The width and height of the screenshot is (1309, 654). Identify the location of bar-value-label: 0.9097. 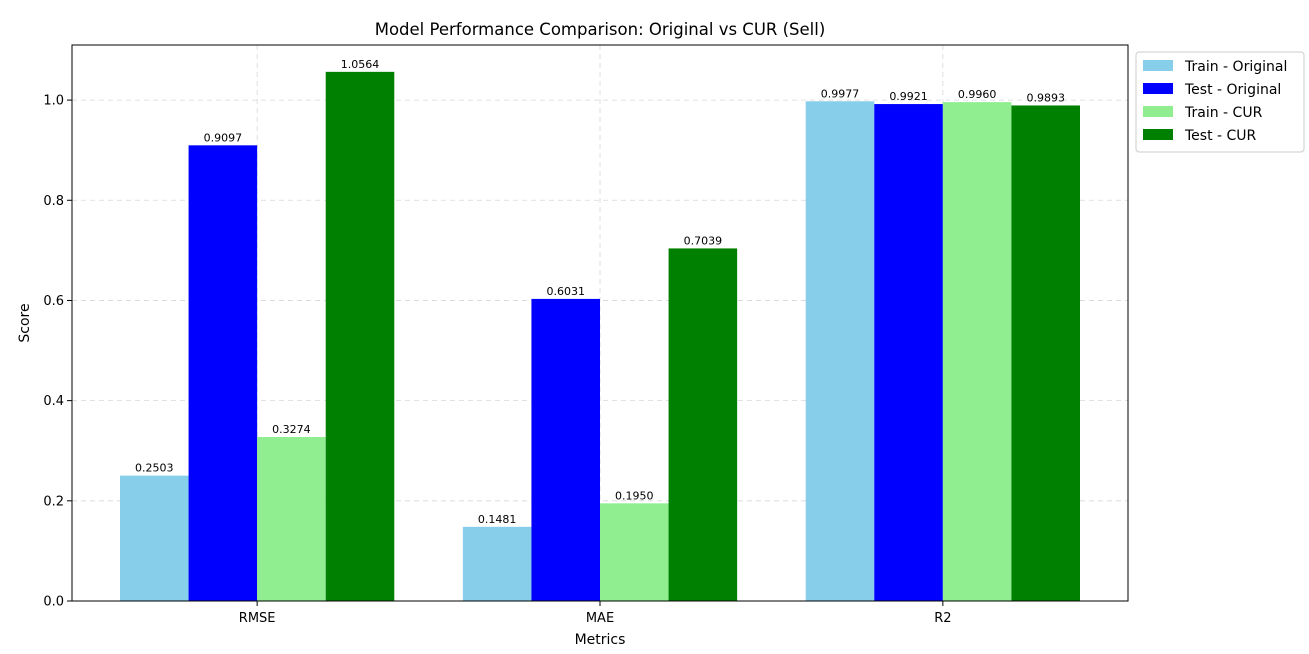
(223, 137).